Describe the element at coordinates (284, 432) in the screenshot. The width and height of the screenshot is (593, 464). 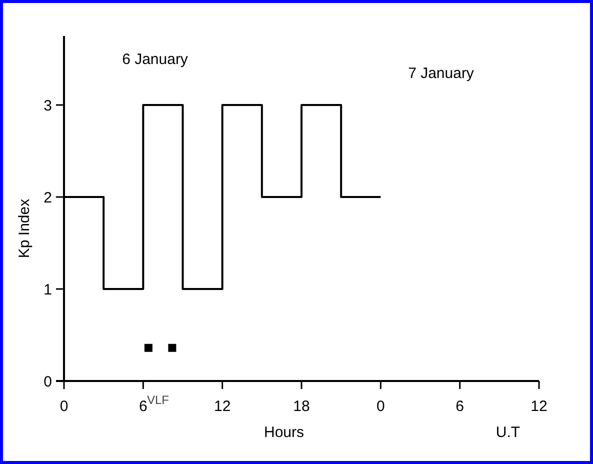
I see `x-axis-title: Hours` at that location.